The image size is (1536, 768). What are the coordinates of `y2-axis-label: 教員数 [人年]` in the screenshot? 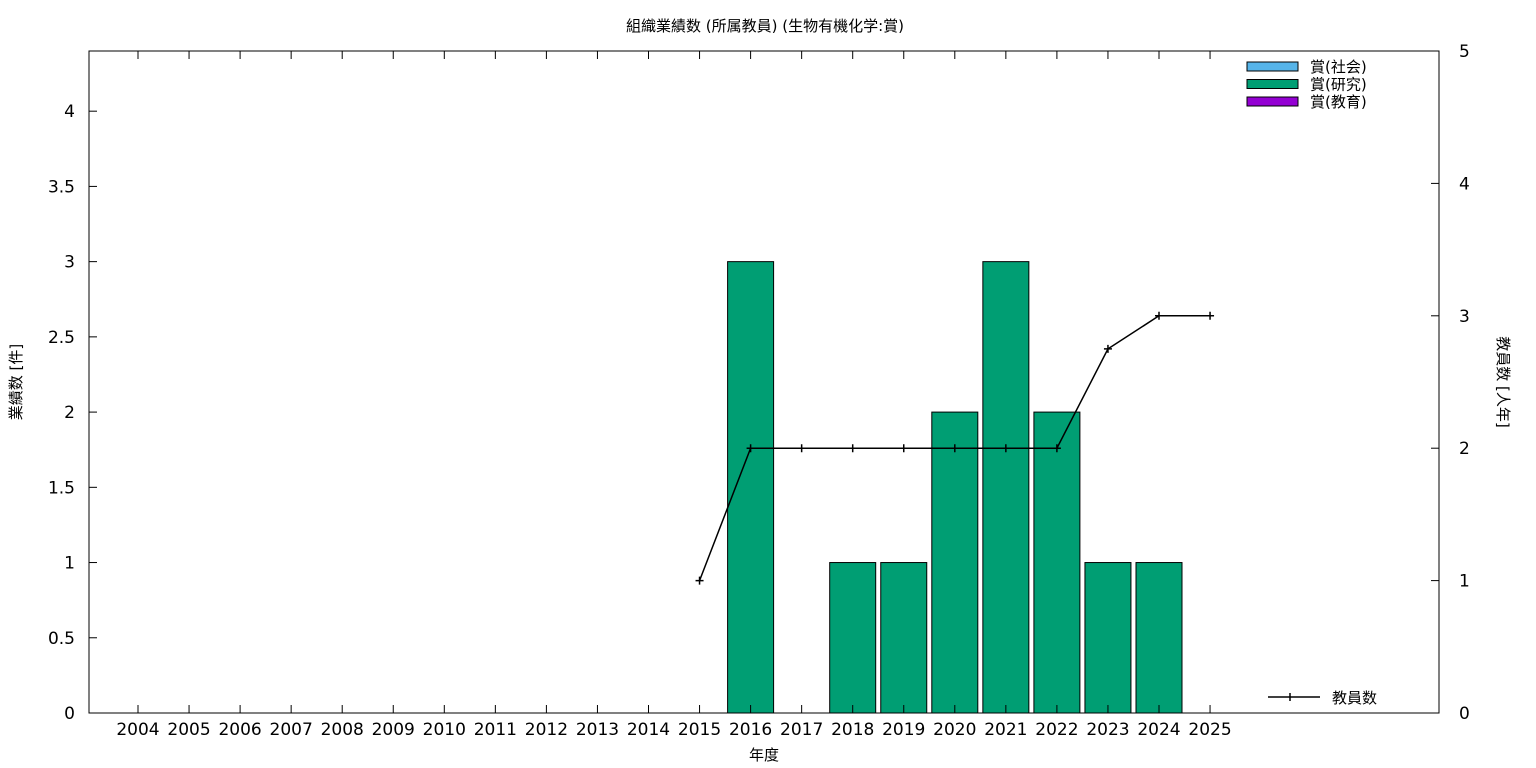 It's located at (1503, 381).